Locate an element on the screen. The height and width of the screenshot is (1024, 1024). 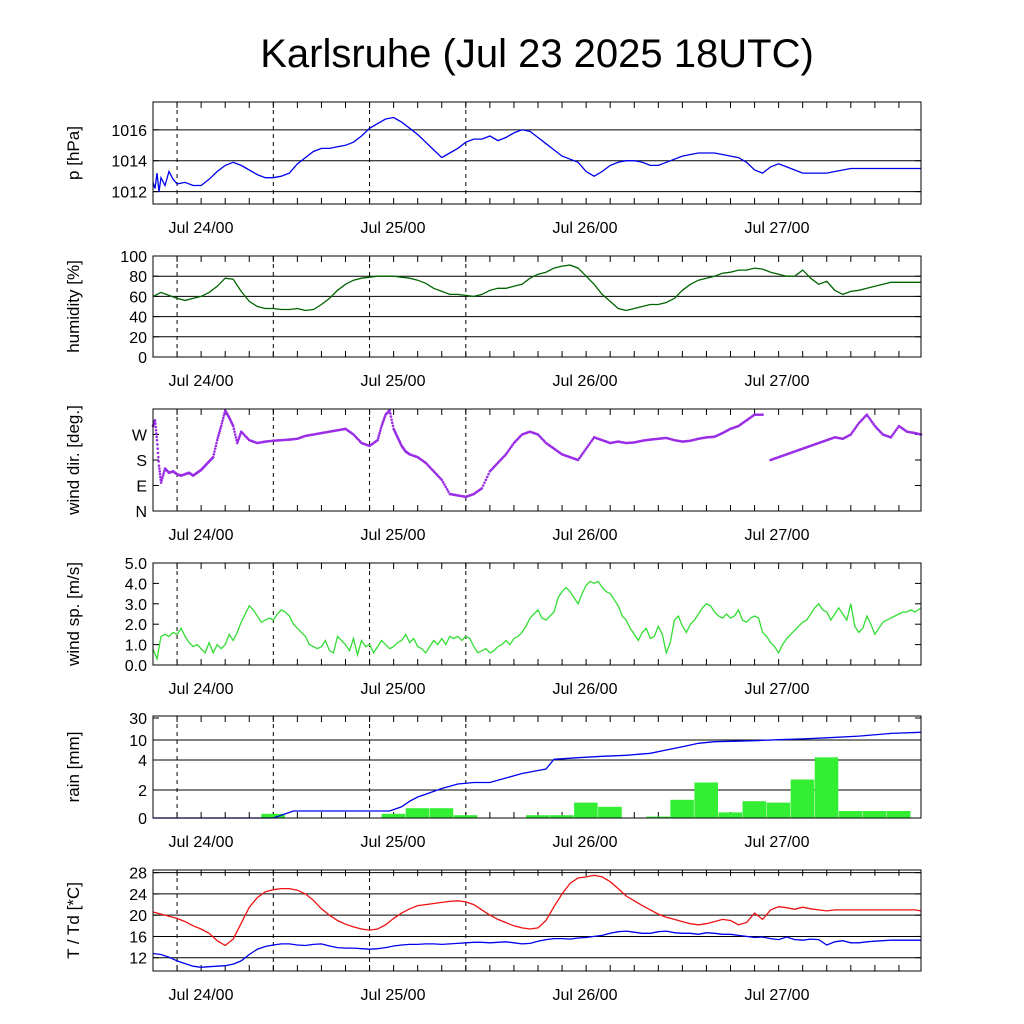
y-tick-label: 4 is located at coordinates (142, 761).